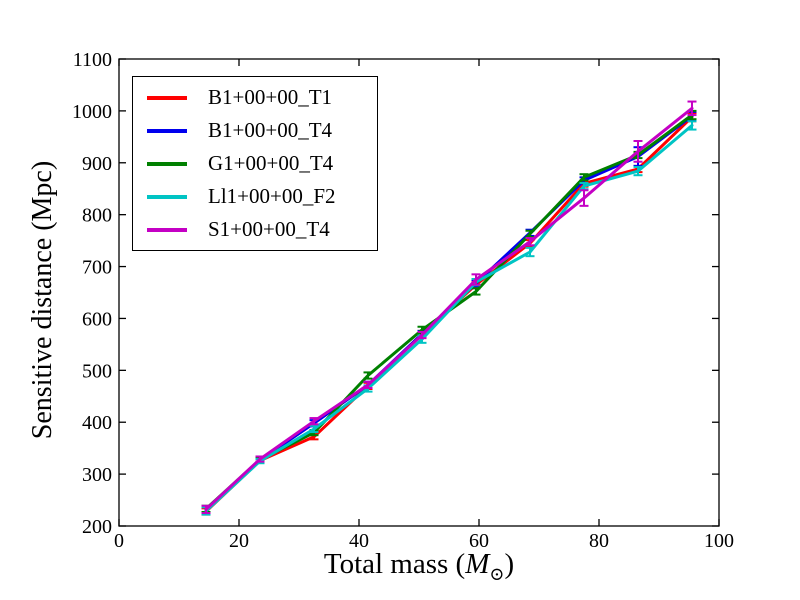 Image resolution: width=800 pixels, height=600 pixels. Describe the element at coordinates (599, 541) in the screenshot. I see `x-tick-label: 80` at that location.